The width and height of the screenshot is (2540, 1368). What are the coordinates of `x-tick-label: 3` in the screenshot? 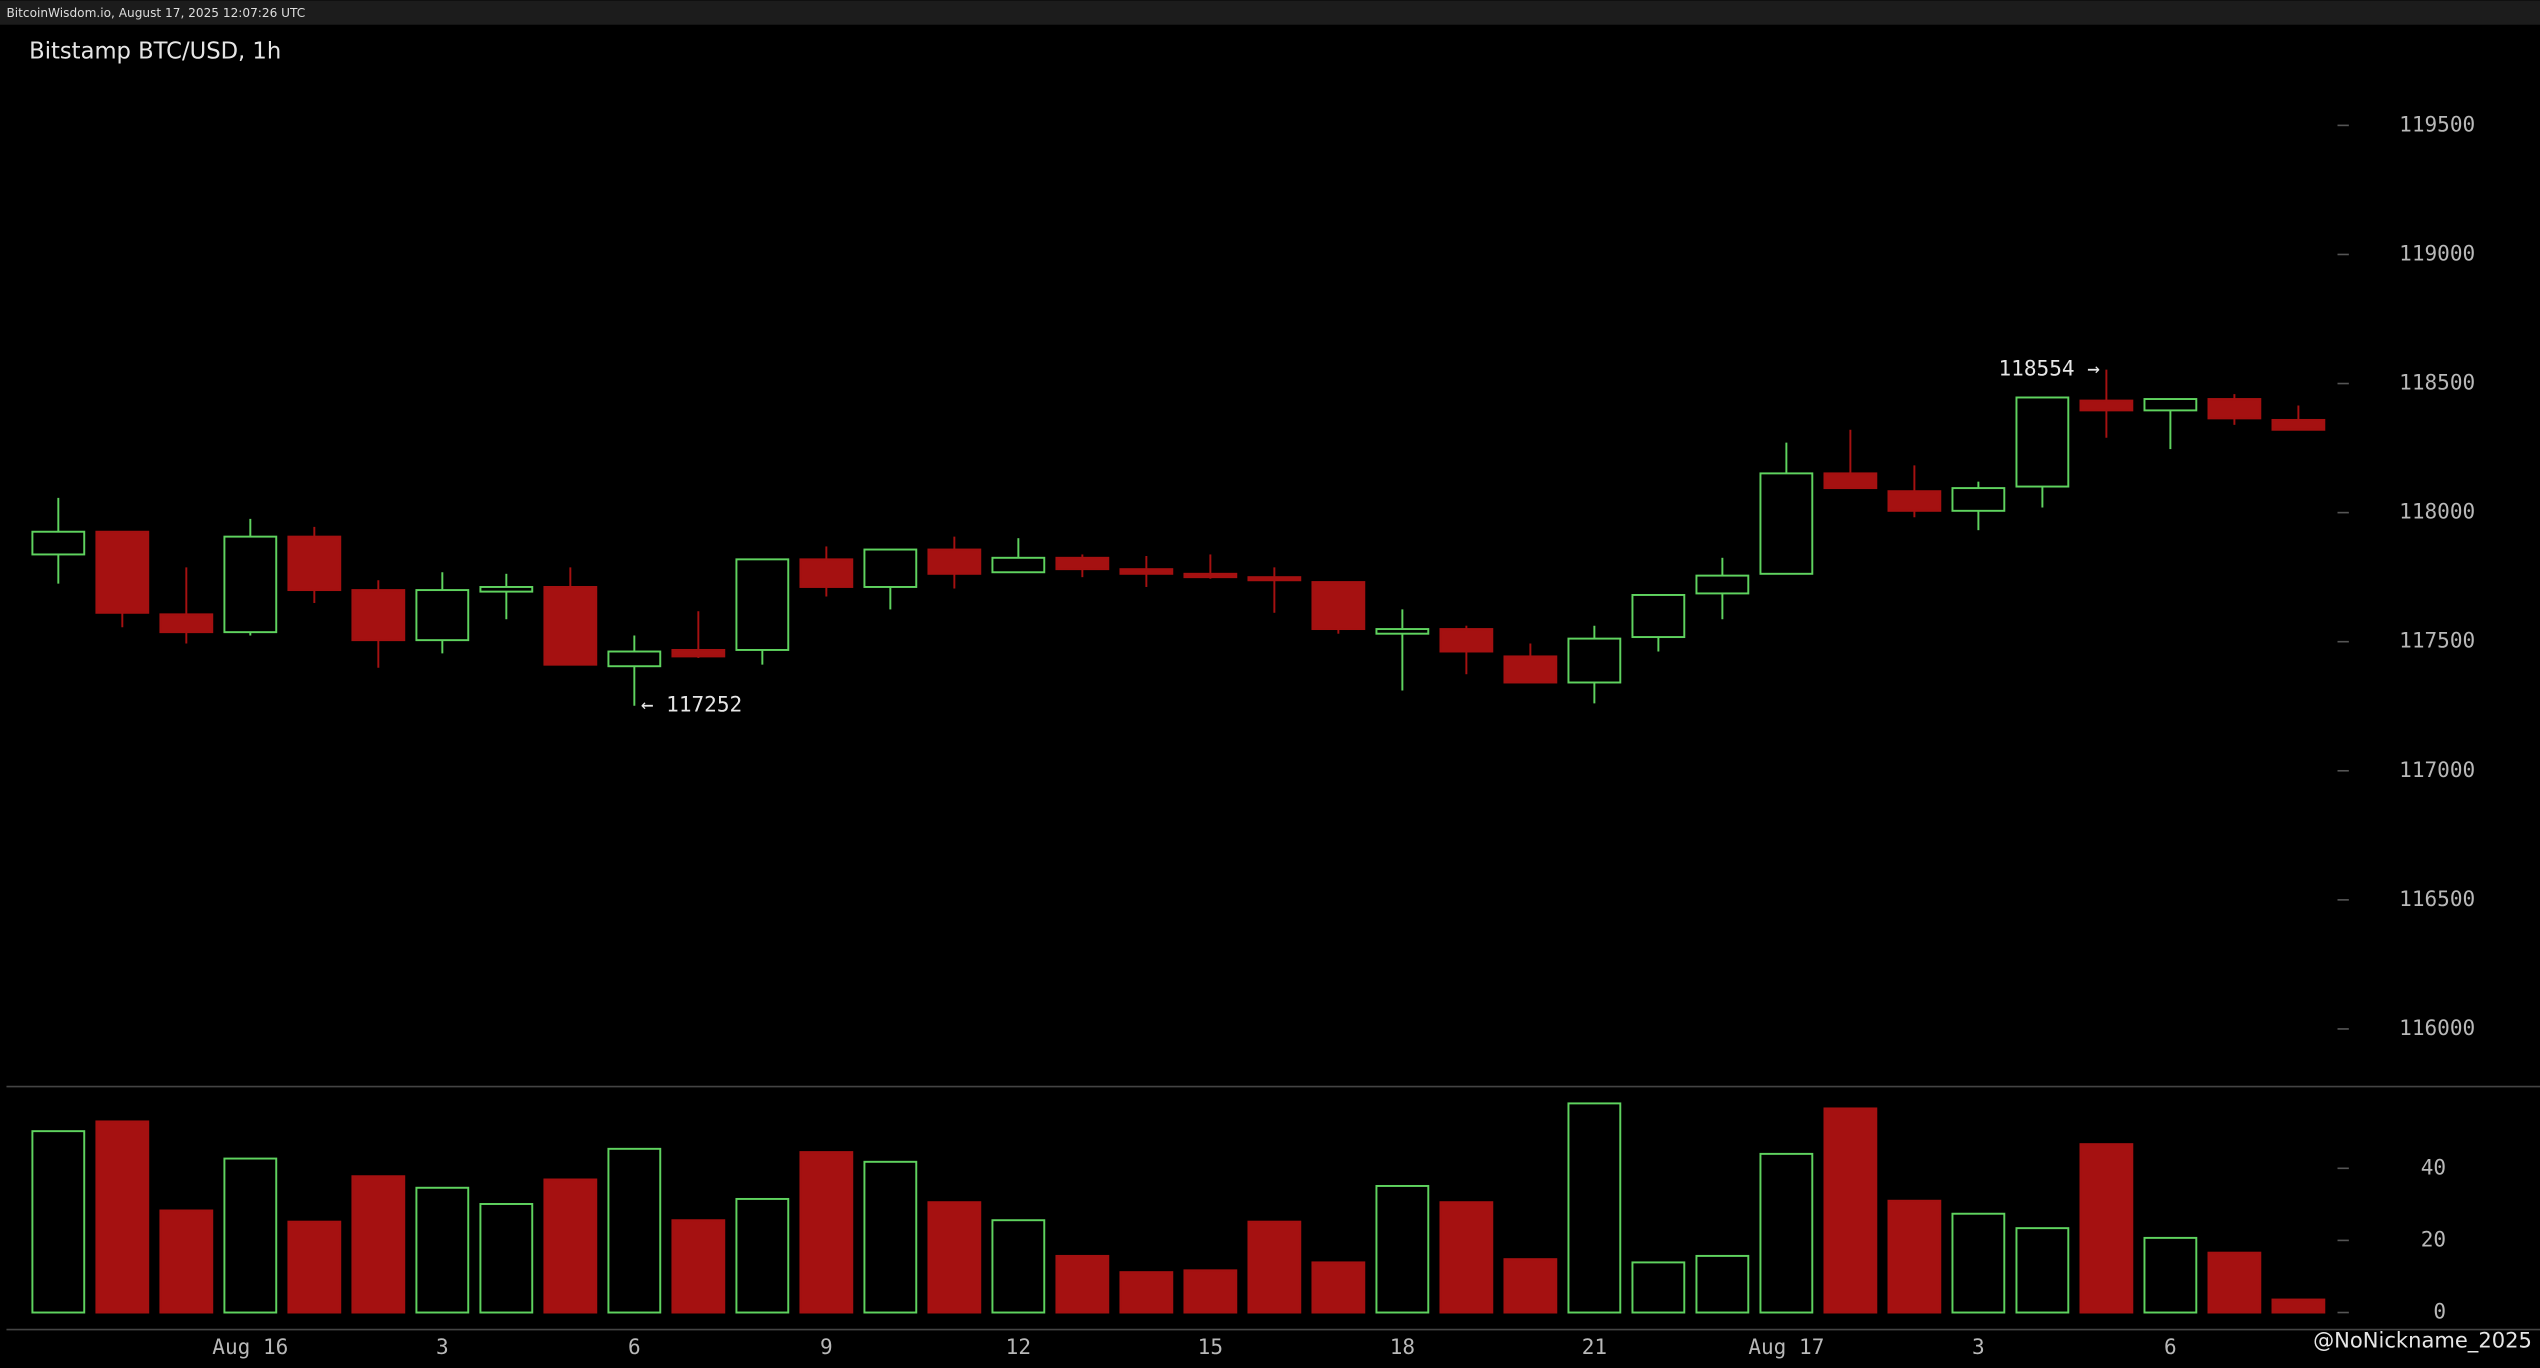 It's located at (442, 1346).